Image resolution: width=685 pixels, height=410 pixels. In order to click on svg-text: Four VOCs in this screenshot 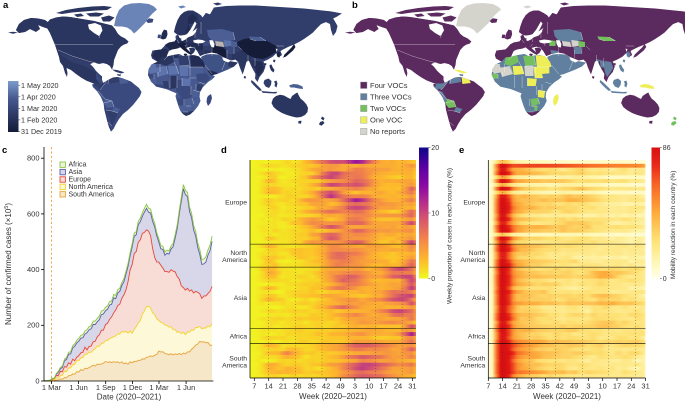, I will do `click(389, 85)`.